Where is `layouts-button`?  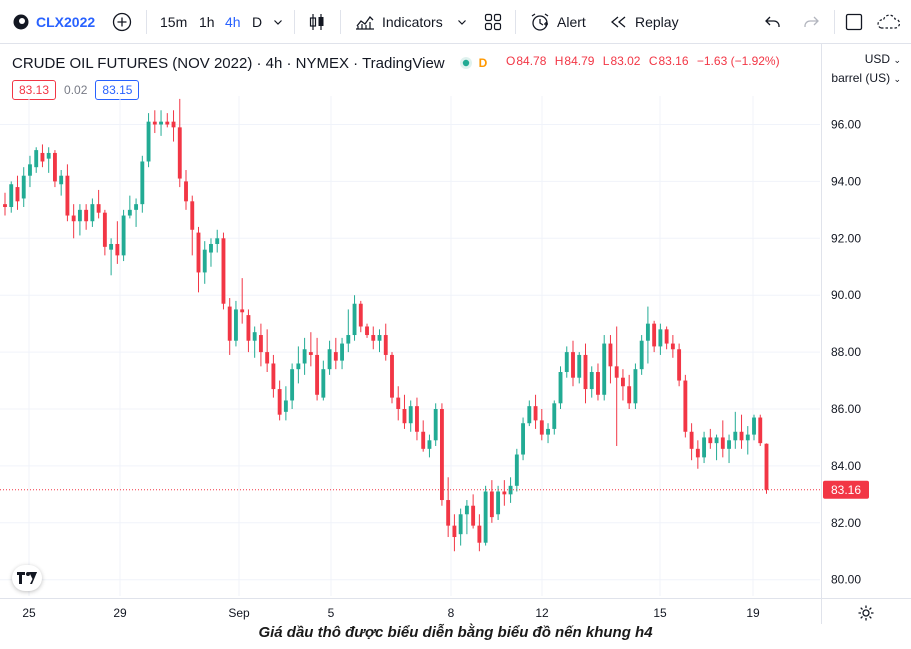
layouts-button is located at coordinates (493, 22).